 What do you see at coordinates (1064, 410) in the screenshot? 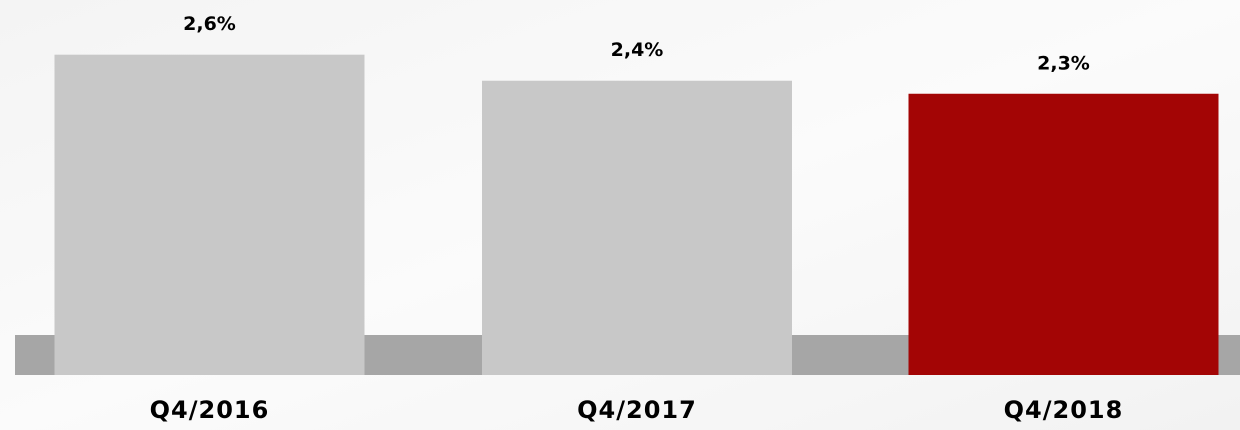
I see `x-tick-label: Q4/2018` at bounding box center [1064, 410].